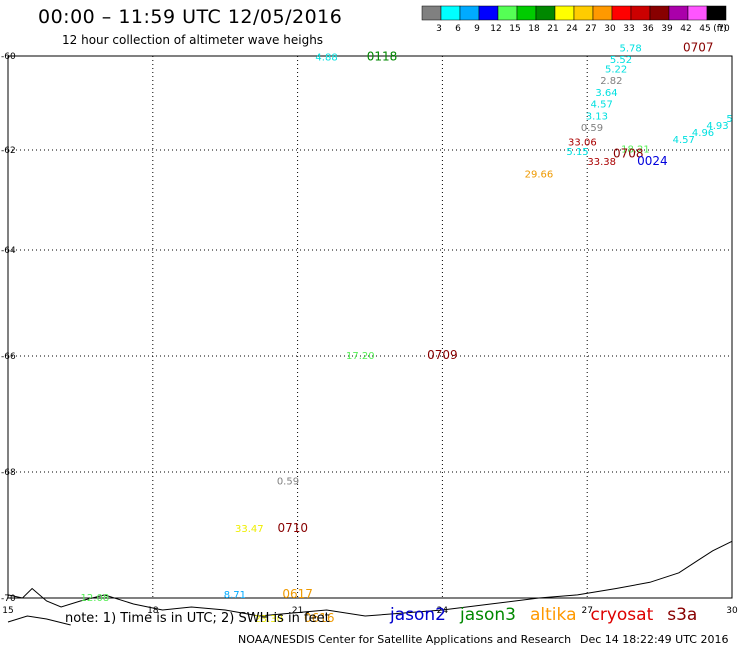 This screenshot has height=650, width=740. I want to click on colorbar-label: 6, so click(458, 29).